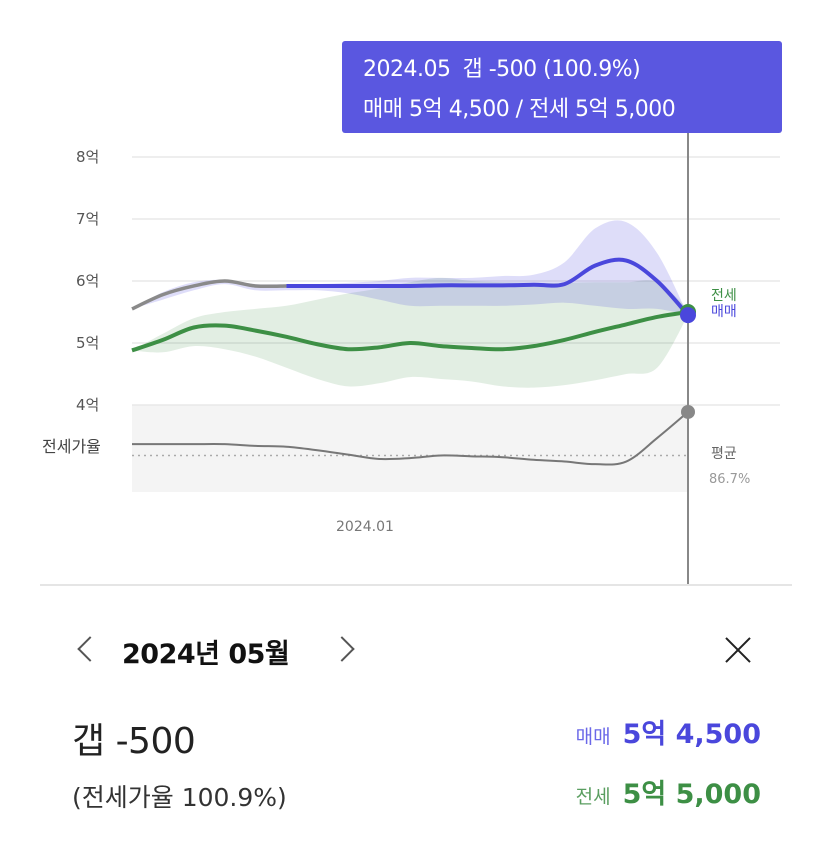 This screenshot has height=866, width=827. What do you see at coordinates (209, 295) in the screenshot?
I see `sale-line-past` at bounding box center [209, 295].